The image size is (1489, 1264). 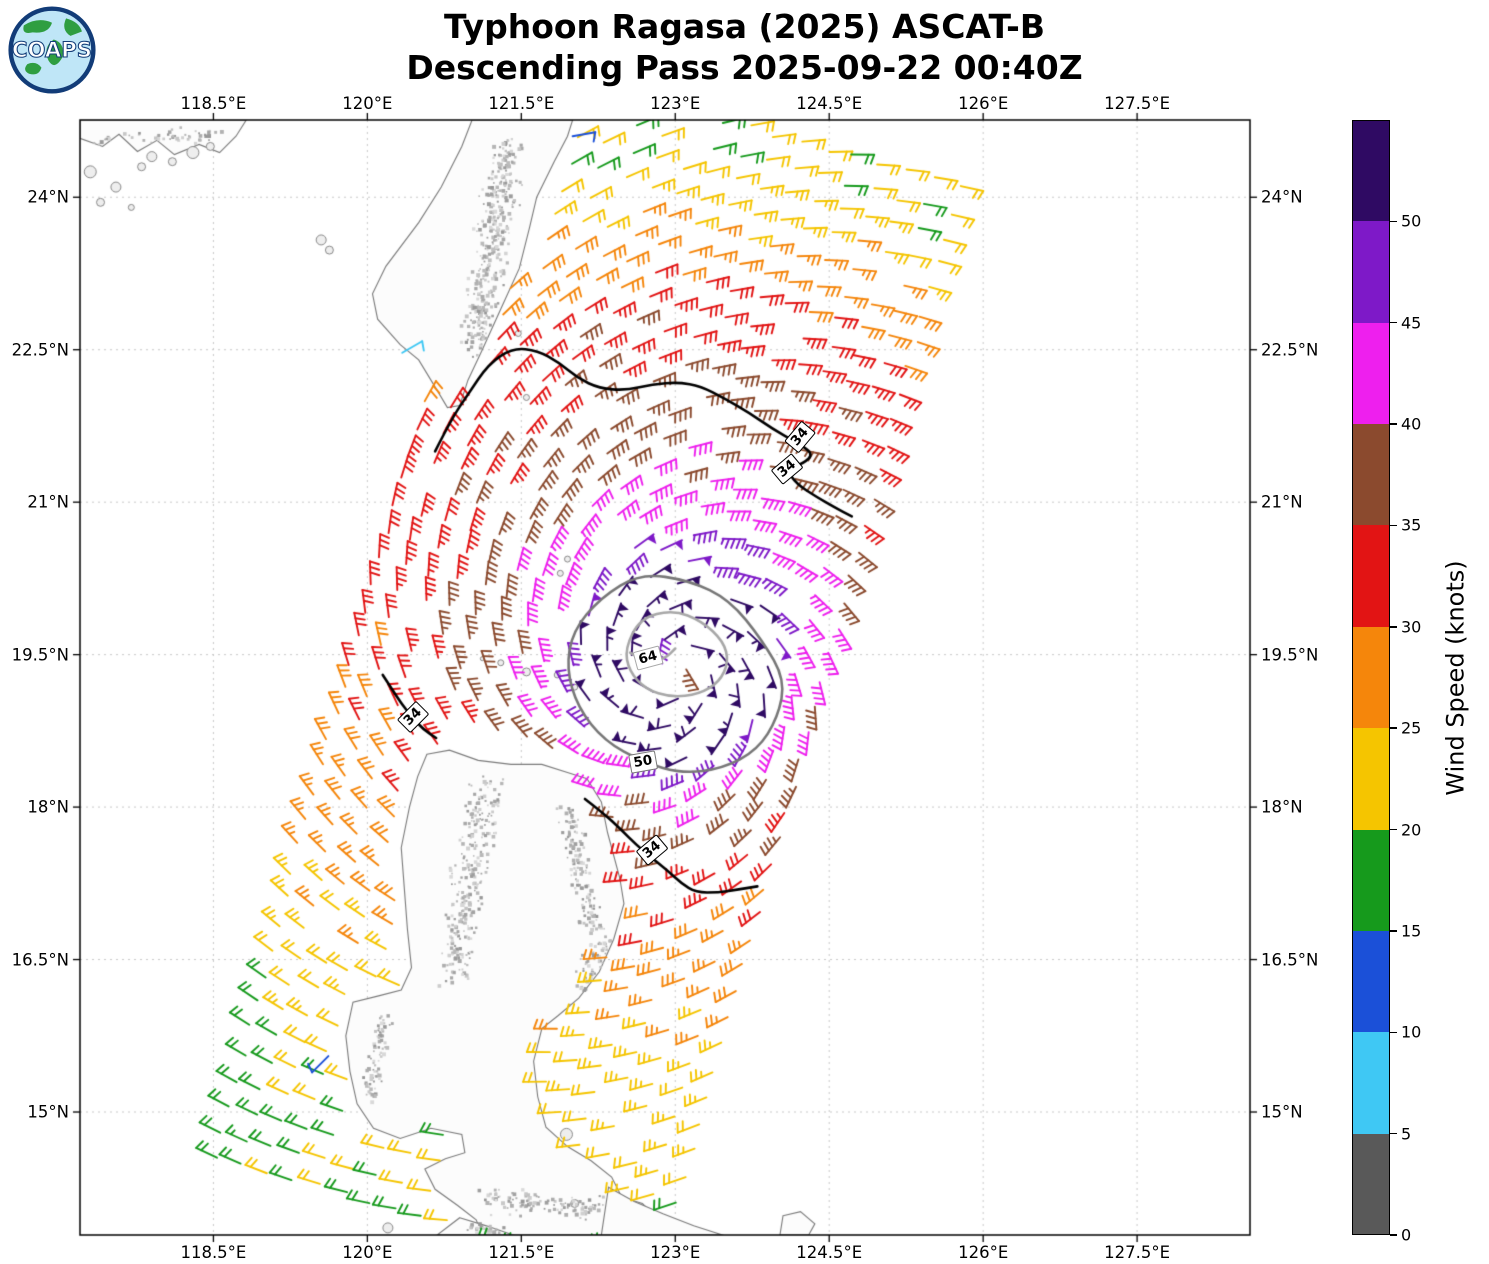 What do you see at coordinates (829, 103) in the screenshot?
I see `lon-tick-label-top: 124.5°E` at bounding box center [829, 103].